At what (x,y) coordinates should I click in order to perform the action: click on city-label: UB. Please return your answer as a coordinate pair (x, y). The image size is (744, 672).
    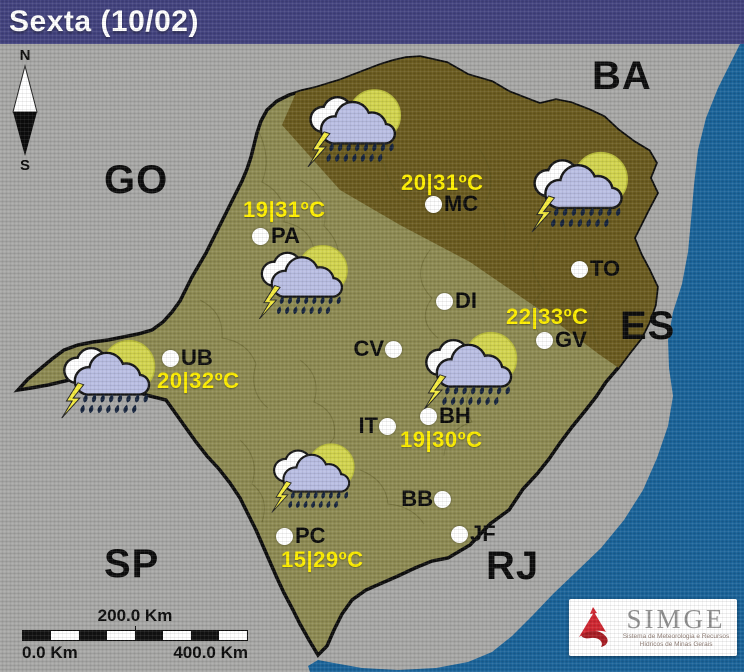
    Looking at the image, I should click on (197, 357).